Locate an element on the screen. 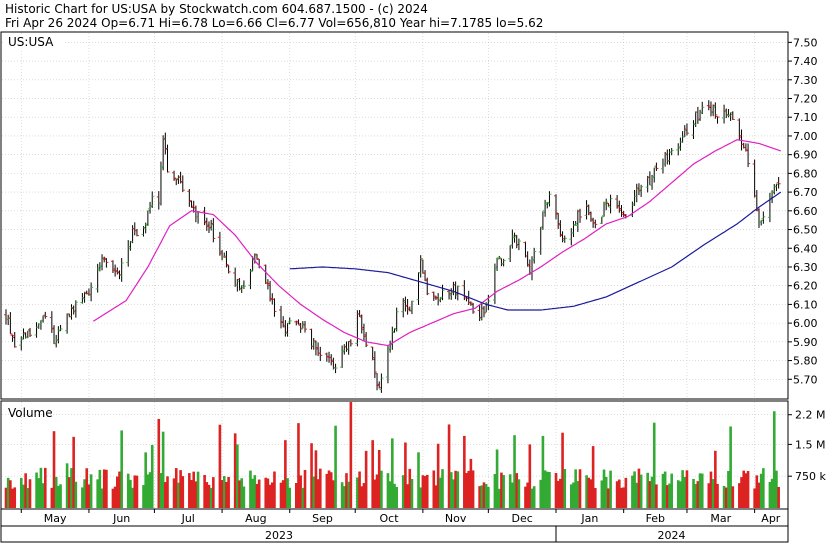 The image size is (830, 543). month-label: Jul is located at coordinates (188, 518).